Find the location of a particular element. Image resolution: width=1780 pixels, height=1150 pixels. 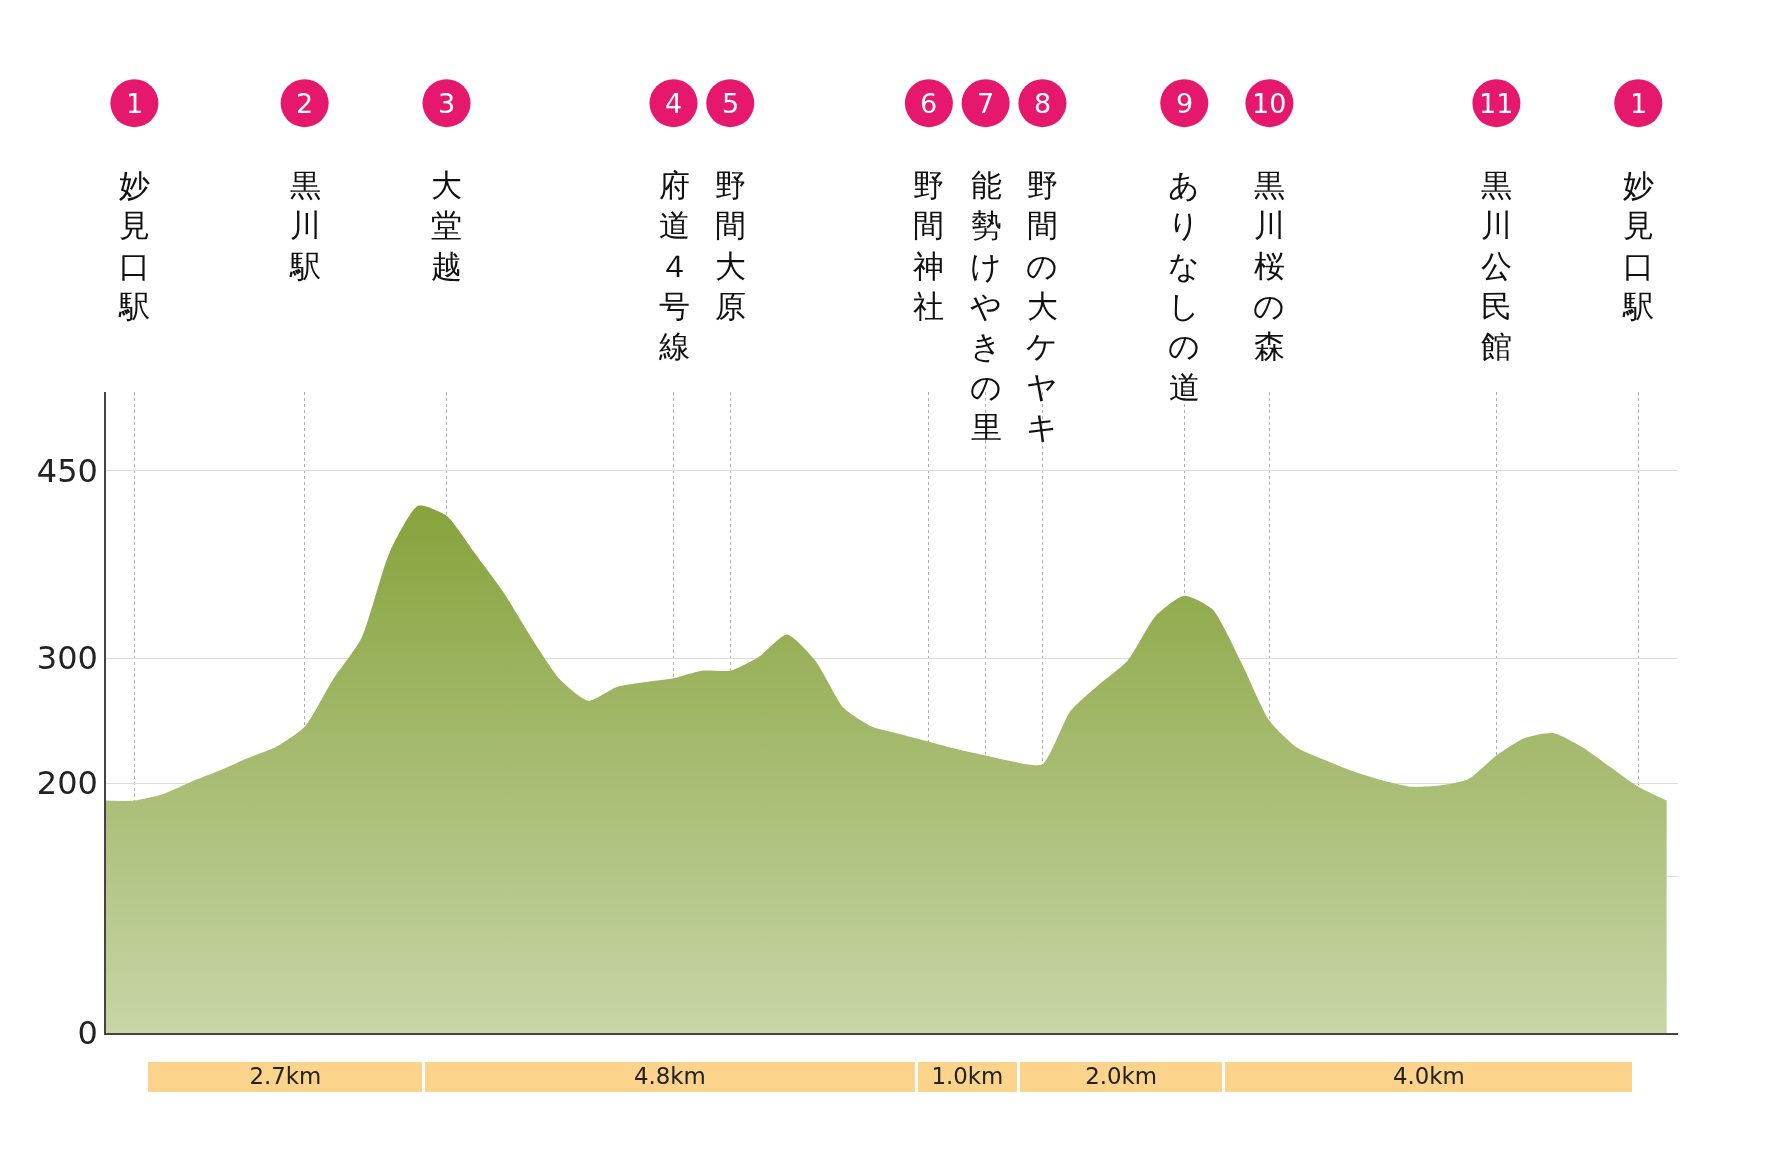

y-tick-label: 0 is located at coordinates (87, 1033).